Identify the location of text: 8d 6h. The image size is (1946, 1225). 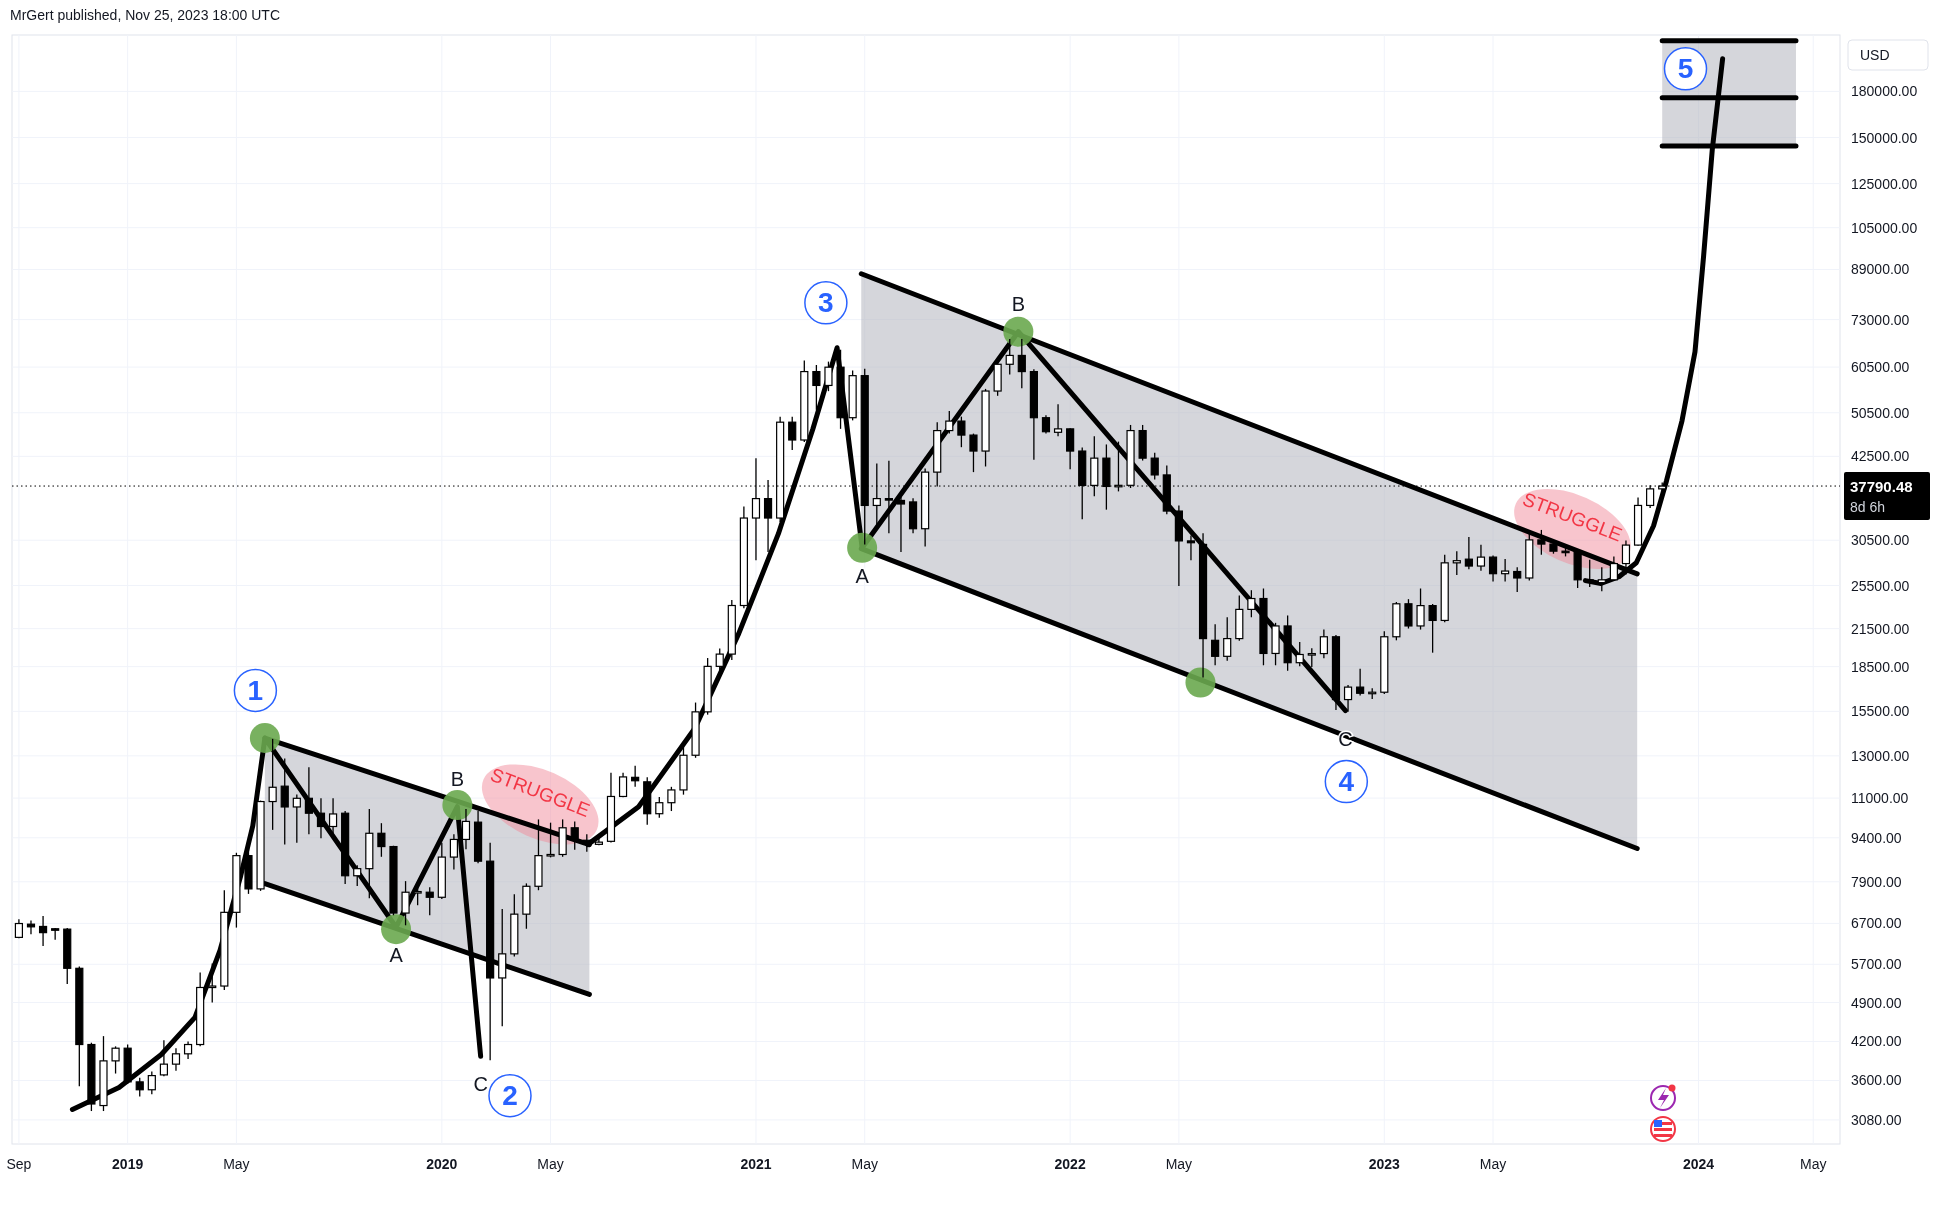
(1868, 507).